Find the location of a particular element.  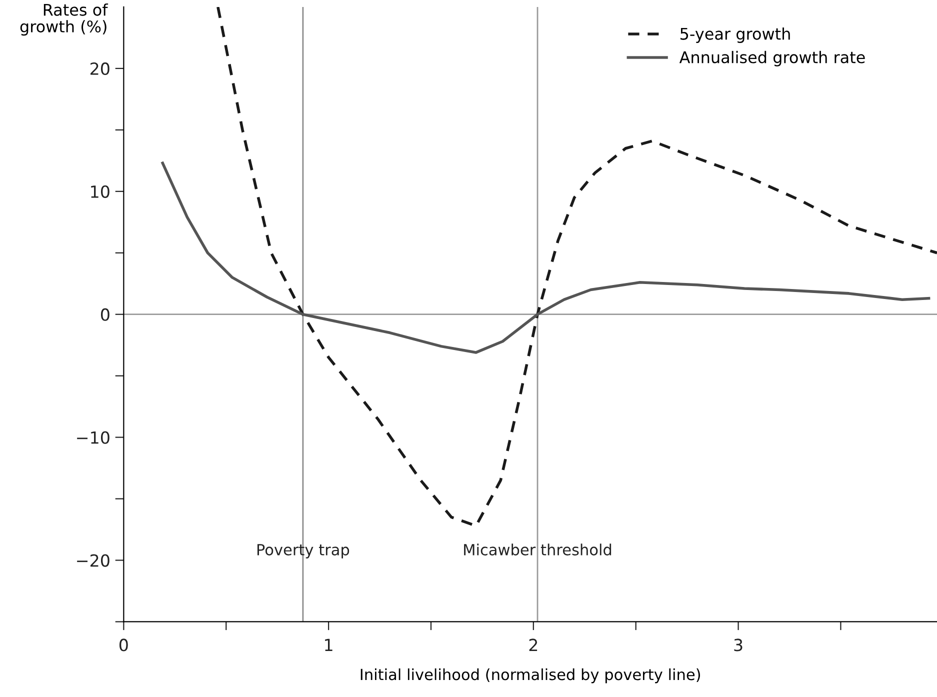

y-tick-label: 20 is located at coordinates (100, 69).